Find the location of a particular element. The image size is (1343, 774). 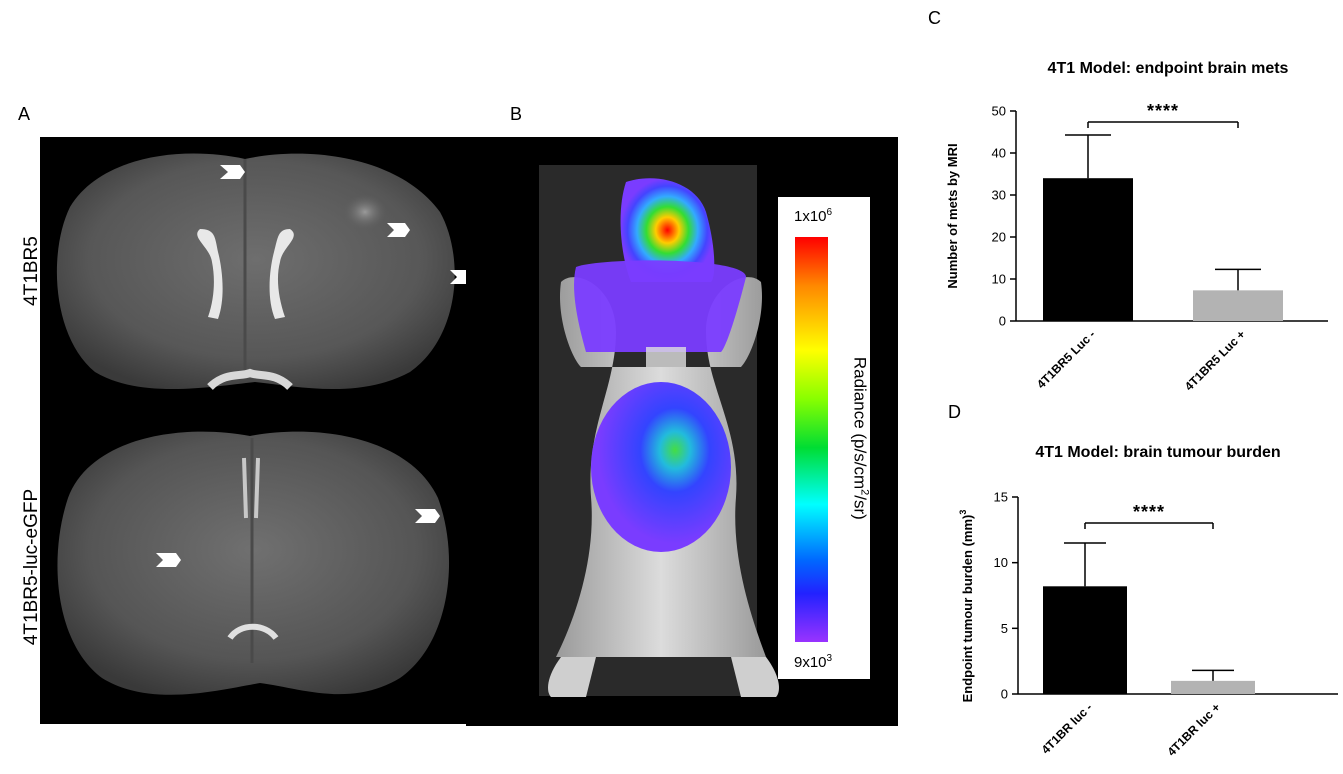

x-category-label: 4T1BR5 Luc + is located at coordinates (1215, 360).